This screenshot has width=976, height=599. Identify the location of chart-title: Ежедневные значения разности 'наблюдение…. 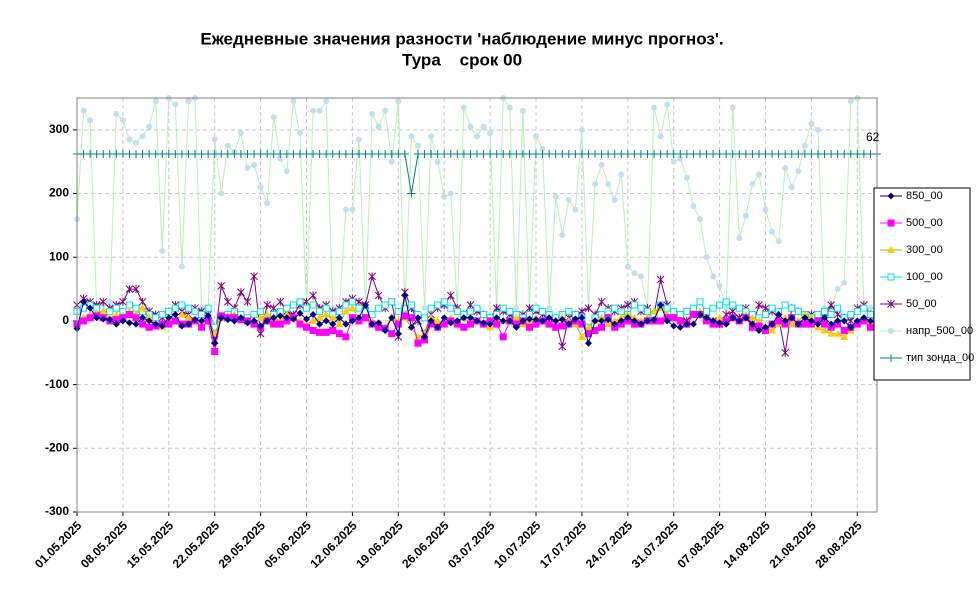
(461, 38).